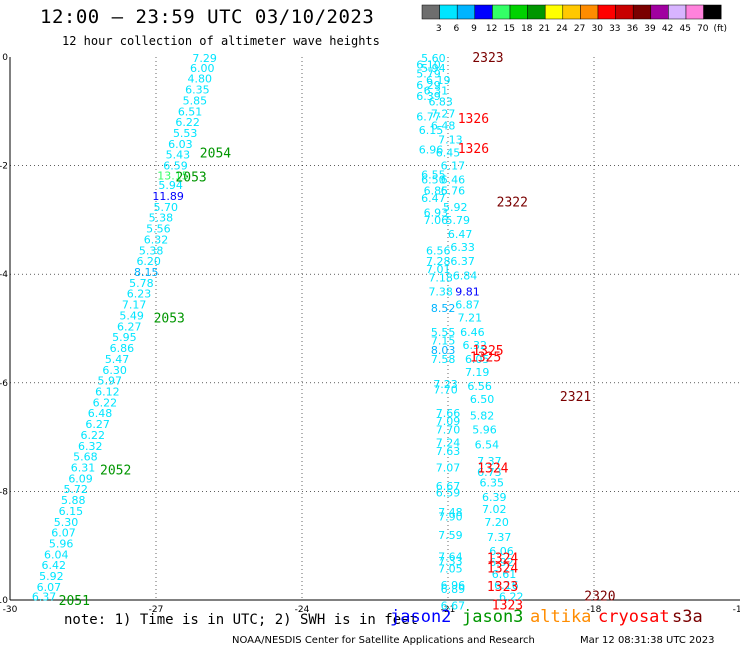 This screenshot has height=650, width=740. I want to click on wave-height-value: 6.45, so click(448, 153).